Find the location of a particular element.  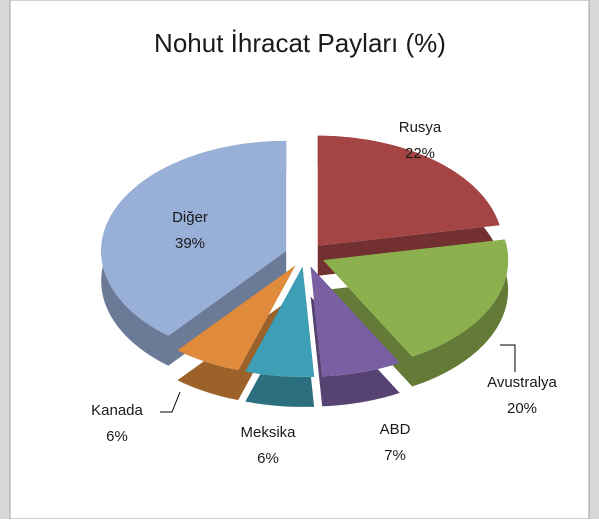

slice-value-label: 7% is located at coordinates (395, 455).